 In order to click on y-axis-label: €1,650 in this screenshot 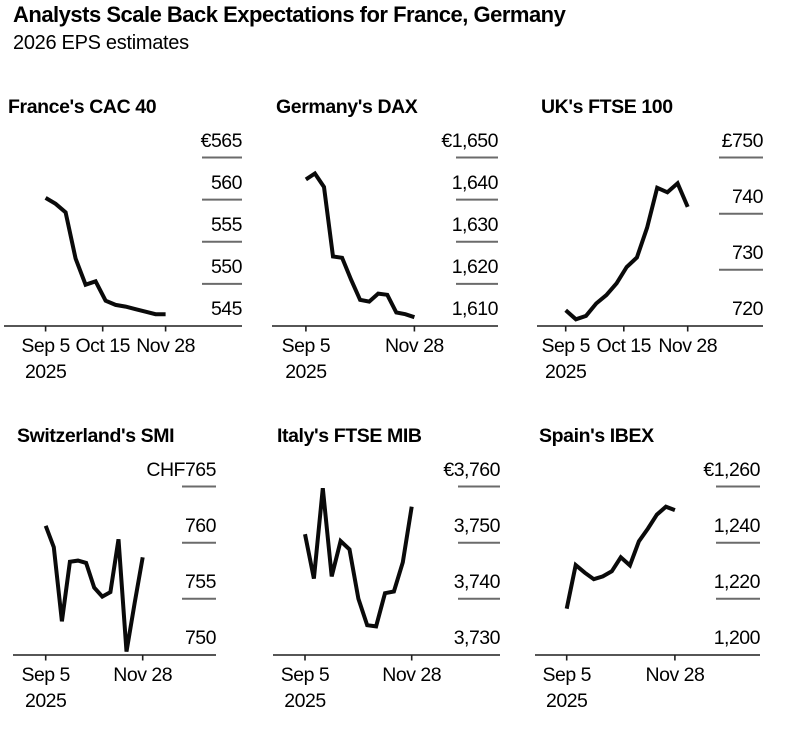, I will do `click(469, 140)`.